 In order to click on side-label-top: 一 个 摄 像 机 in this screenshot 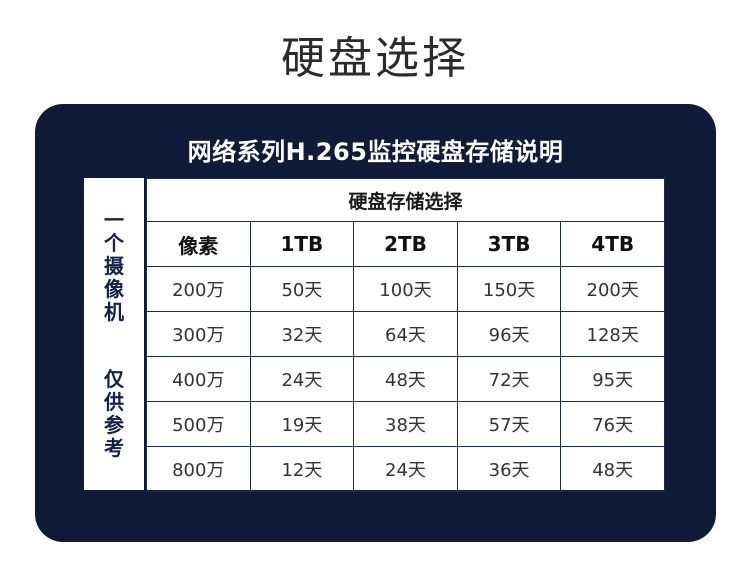, I will do `click(114, 265)`.